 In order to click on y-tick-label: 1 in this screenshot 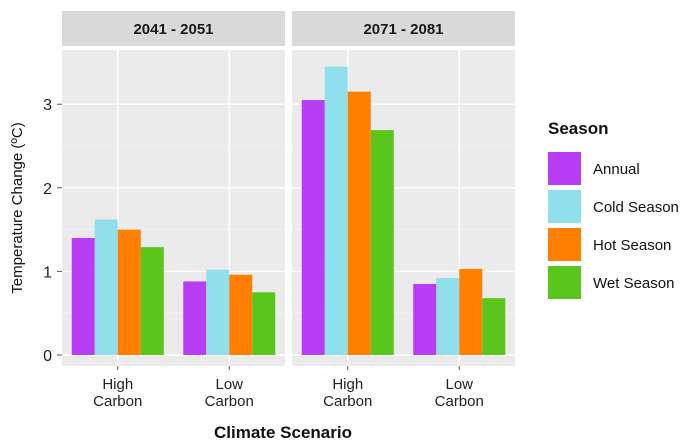, I will do `click(47, 272)`.